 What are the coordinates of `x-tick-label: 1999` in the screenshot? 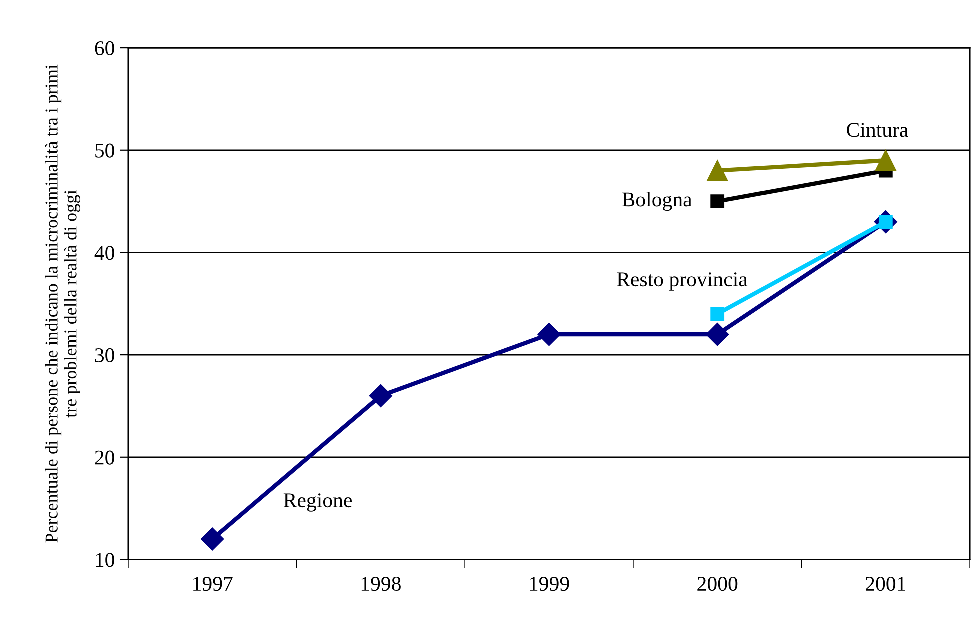 It's located at (550, 584).